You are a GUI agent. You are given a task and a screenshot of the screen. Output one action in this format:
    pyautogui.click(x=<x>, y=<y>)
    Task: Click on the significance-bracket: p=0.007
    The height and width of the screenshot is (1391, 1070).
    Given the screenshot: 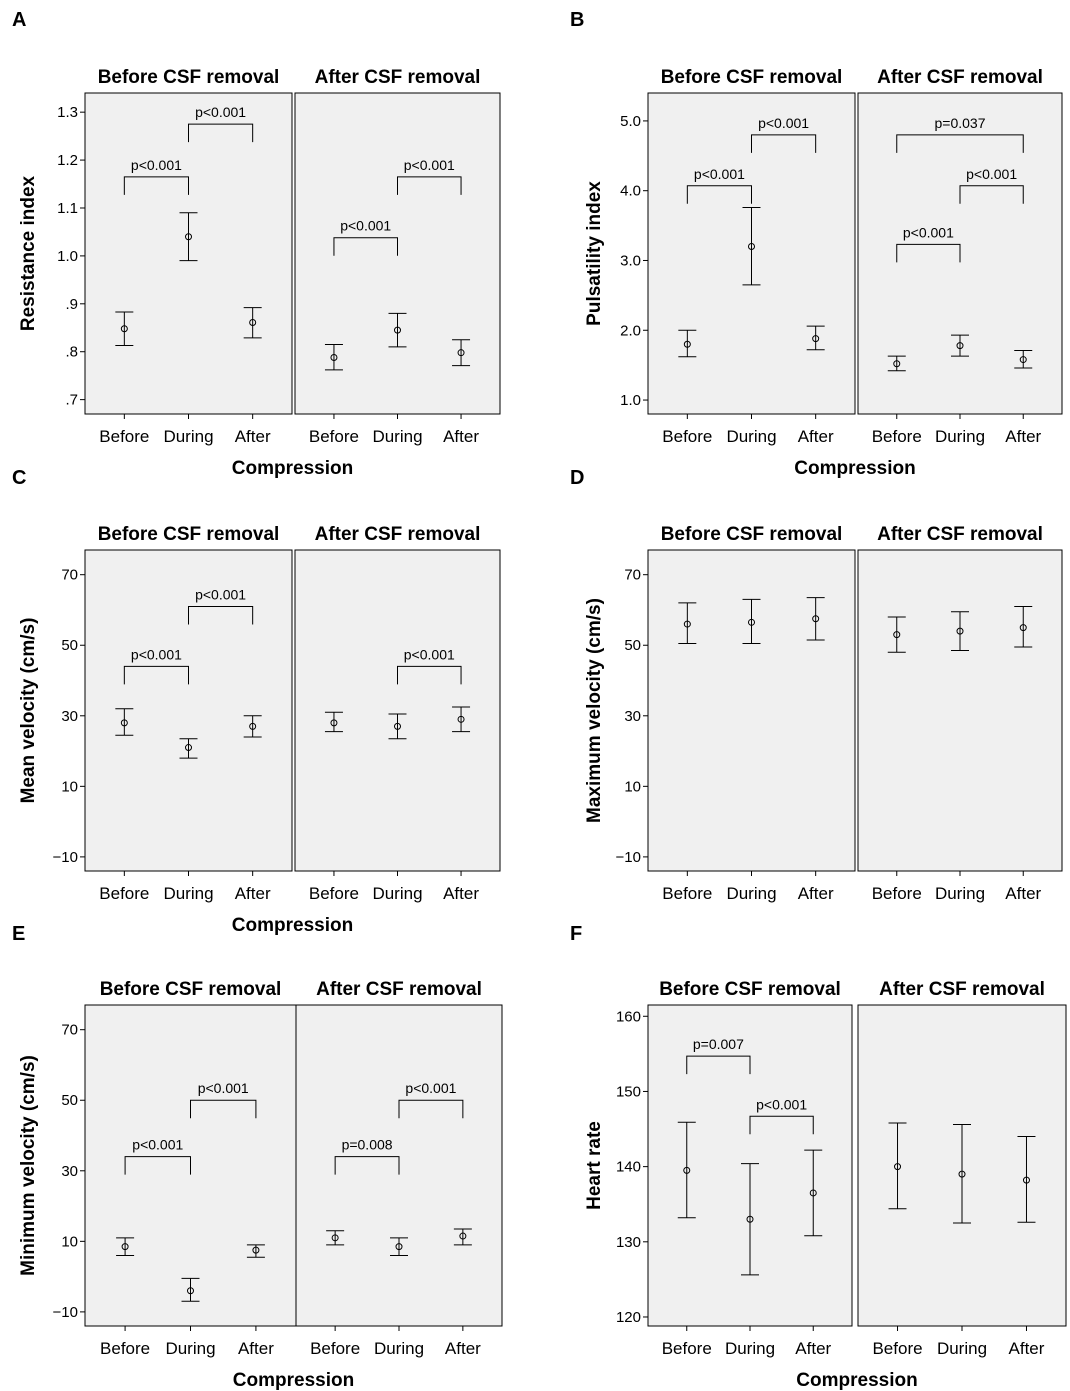 What is the action you would take?
    pyautogui.click(x=718, y=1055)
    